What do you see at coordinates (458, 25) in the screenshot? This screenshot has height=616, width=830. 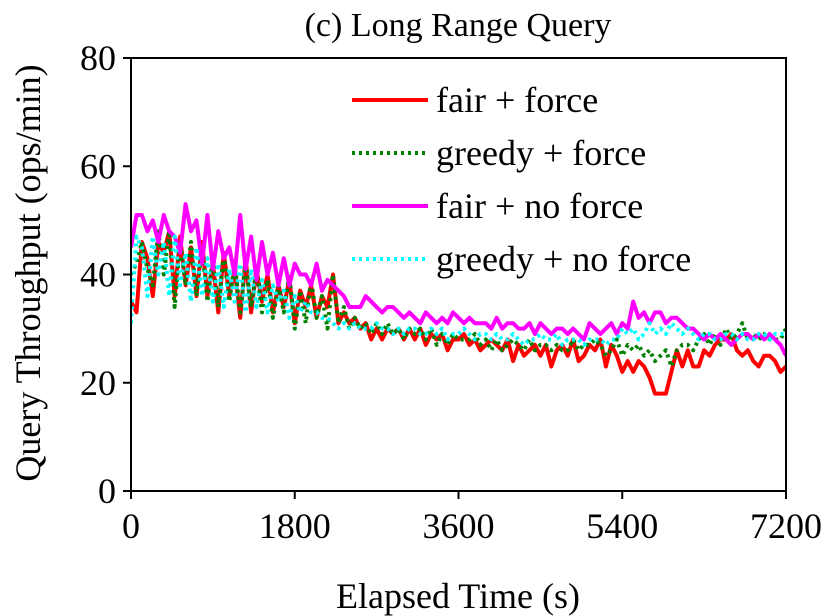 I see `chart-title: (c) Long Range Query` at bounding box center [458, 25].